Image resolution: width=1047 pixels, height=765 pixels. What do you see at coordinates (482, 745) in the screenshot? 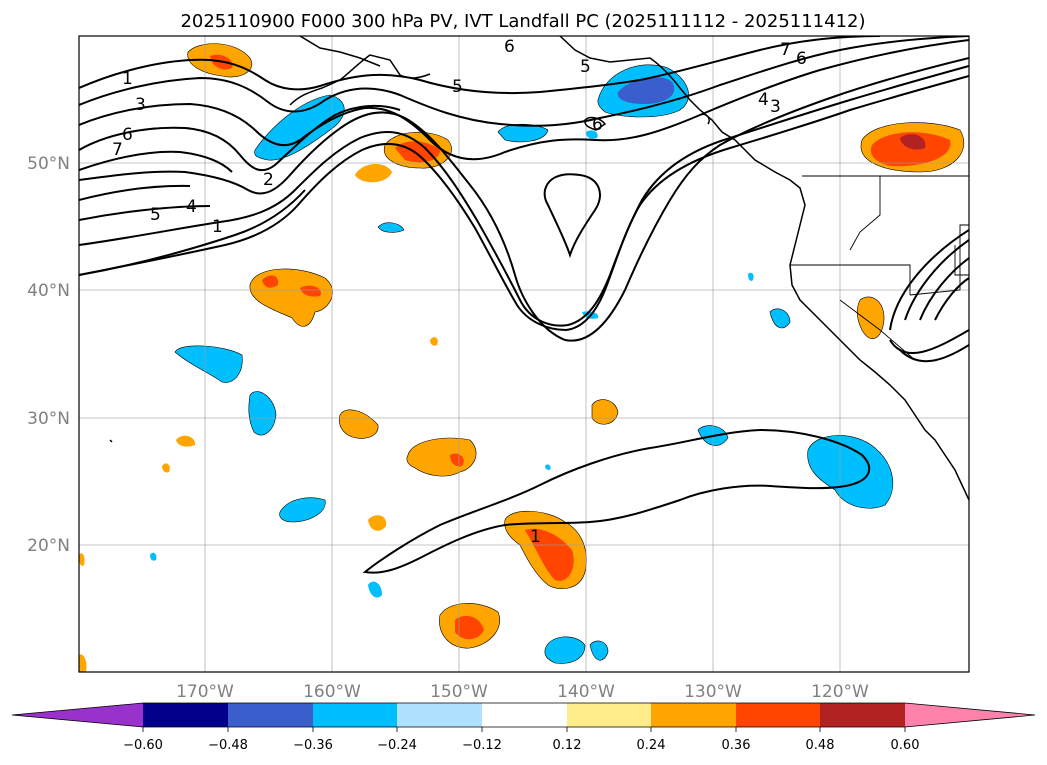
I see `colorbar-tick: −0.12` at bounding box center [482, 745].